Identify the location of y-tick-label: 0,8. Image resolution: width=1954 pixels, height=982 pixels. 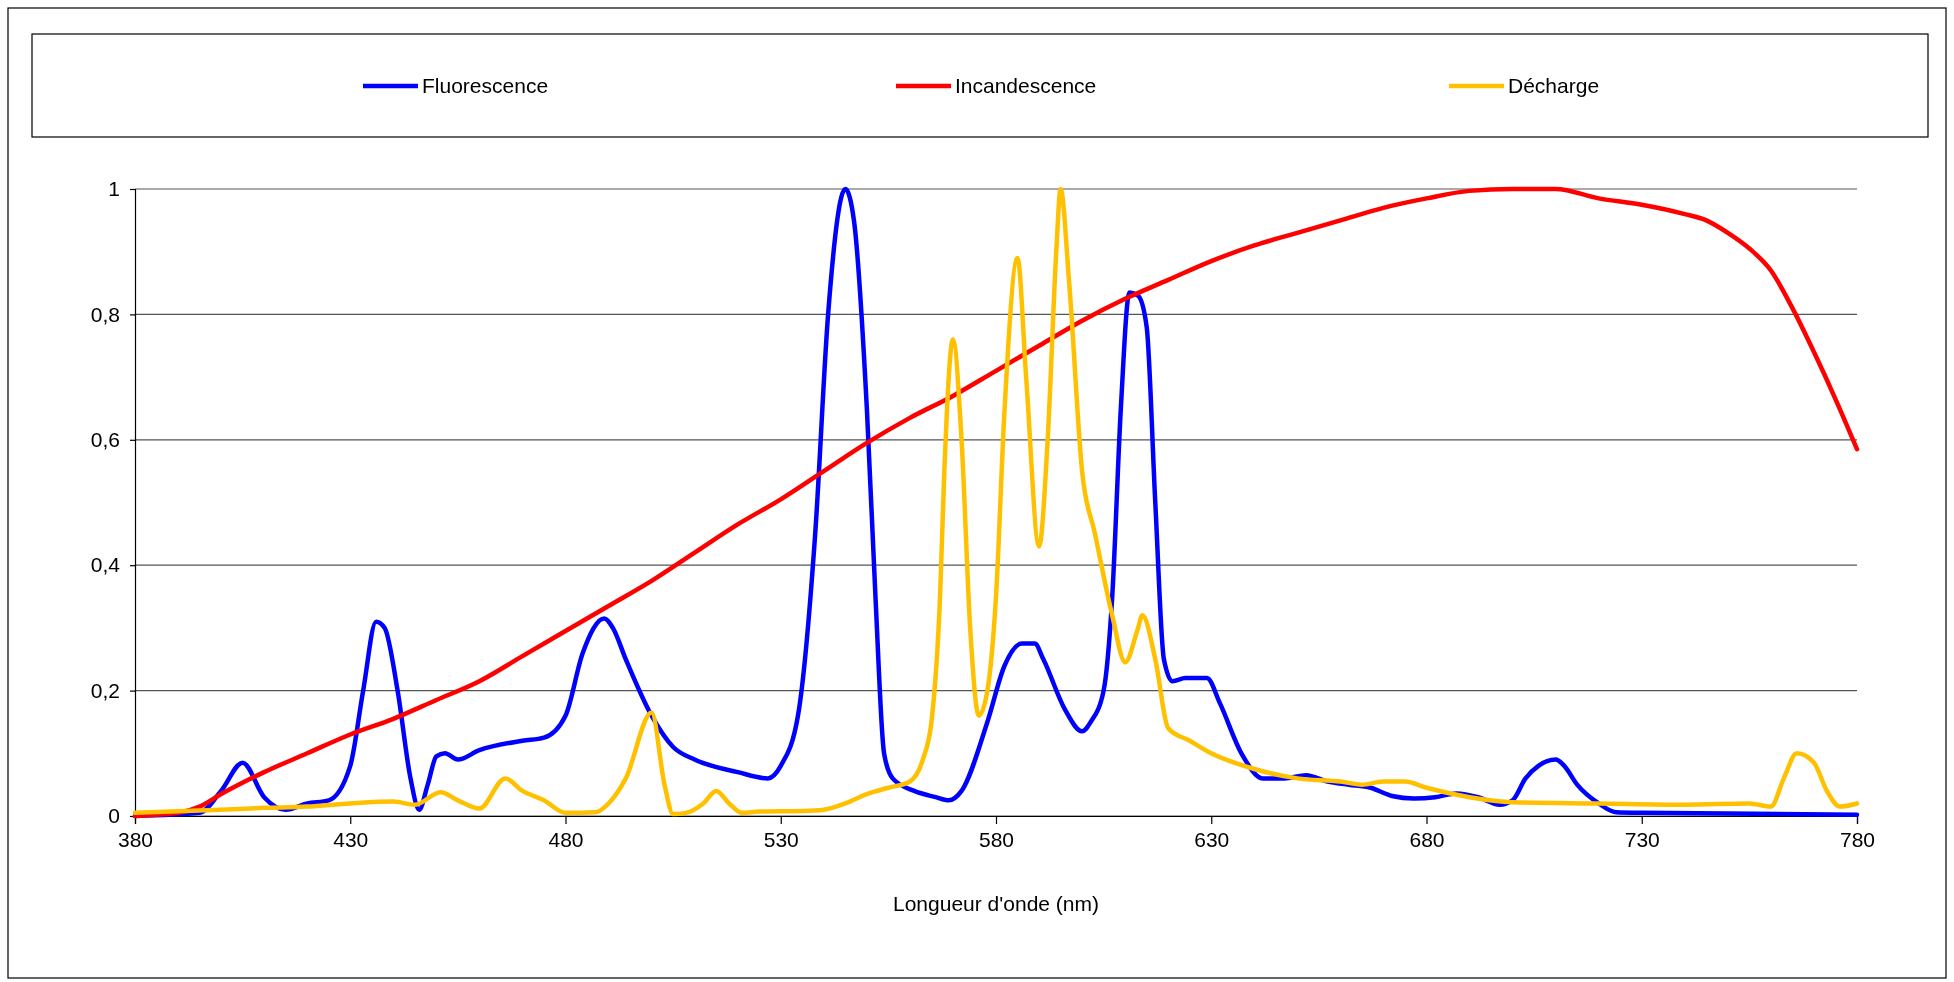
(105, 314).